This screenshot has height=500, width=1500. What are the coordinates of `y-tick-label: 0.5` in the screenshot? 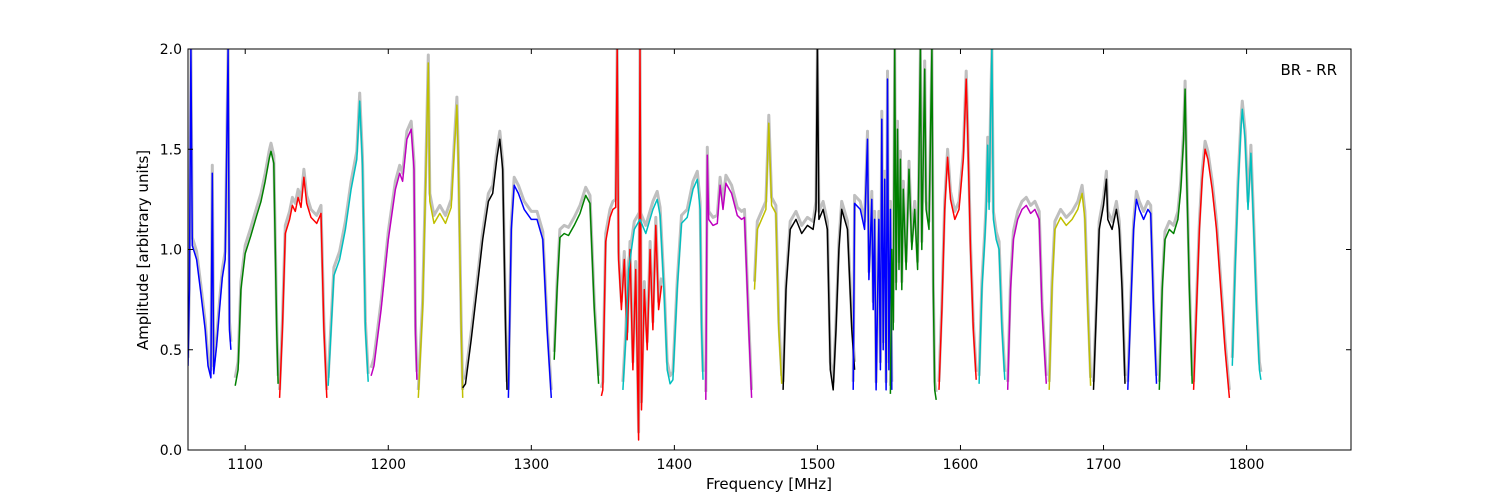 It's located at (171, 351).